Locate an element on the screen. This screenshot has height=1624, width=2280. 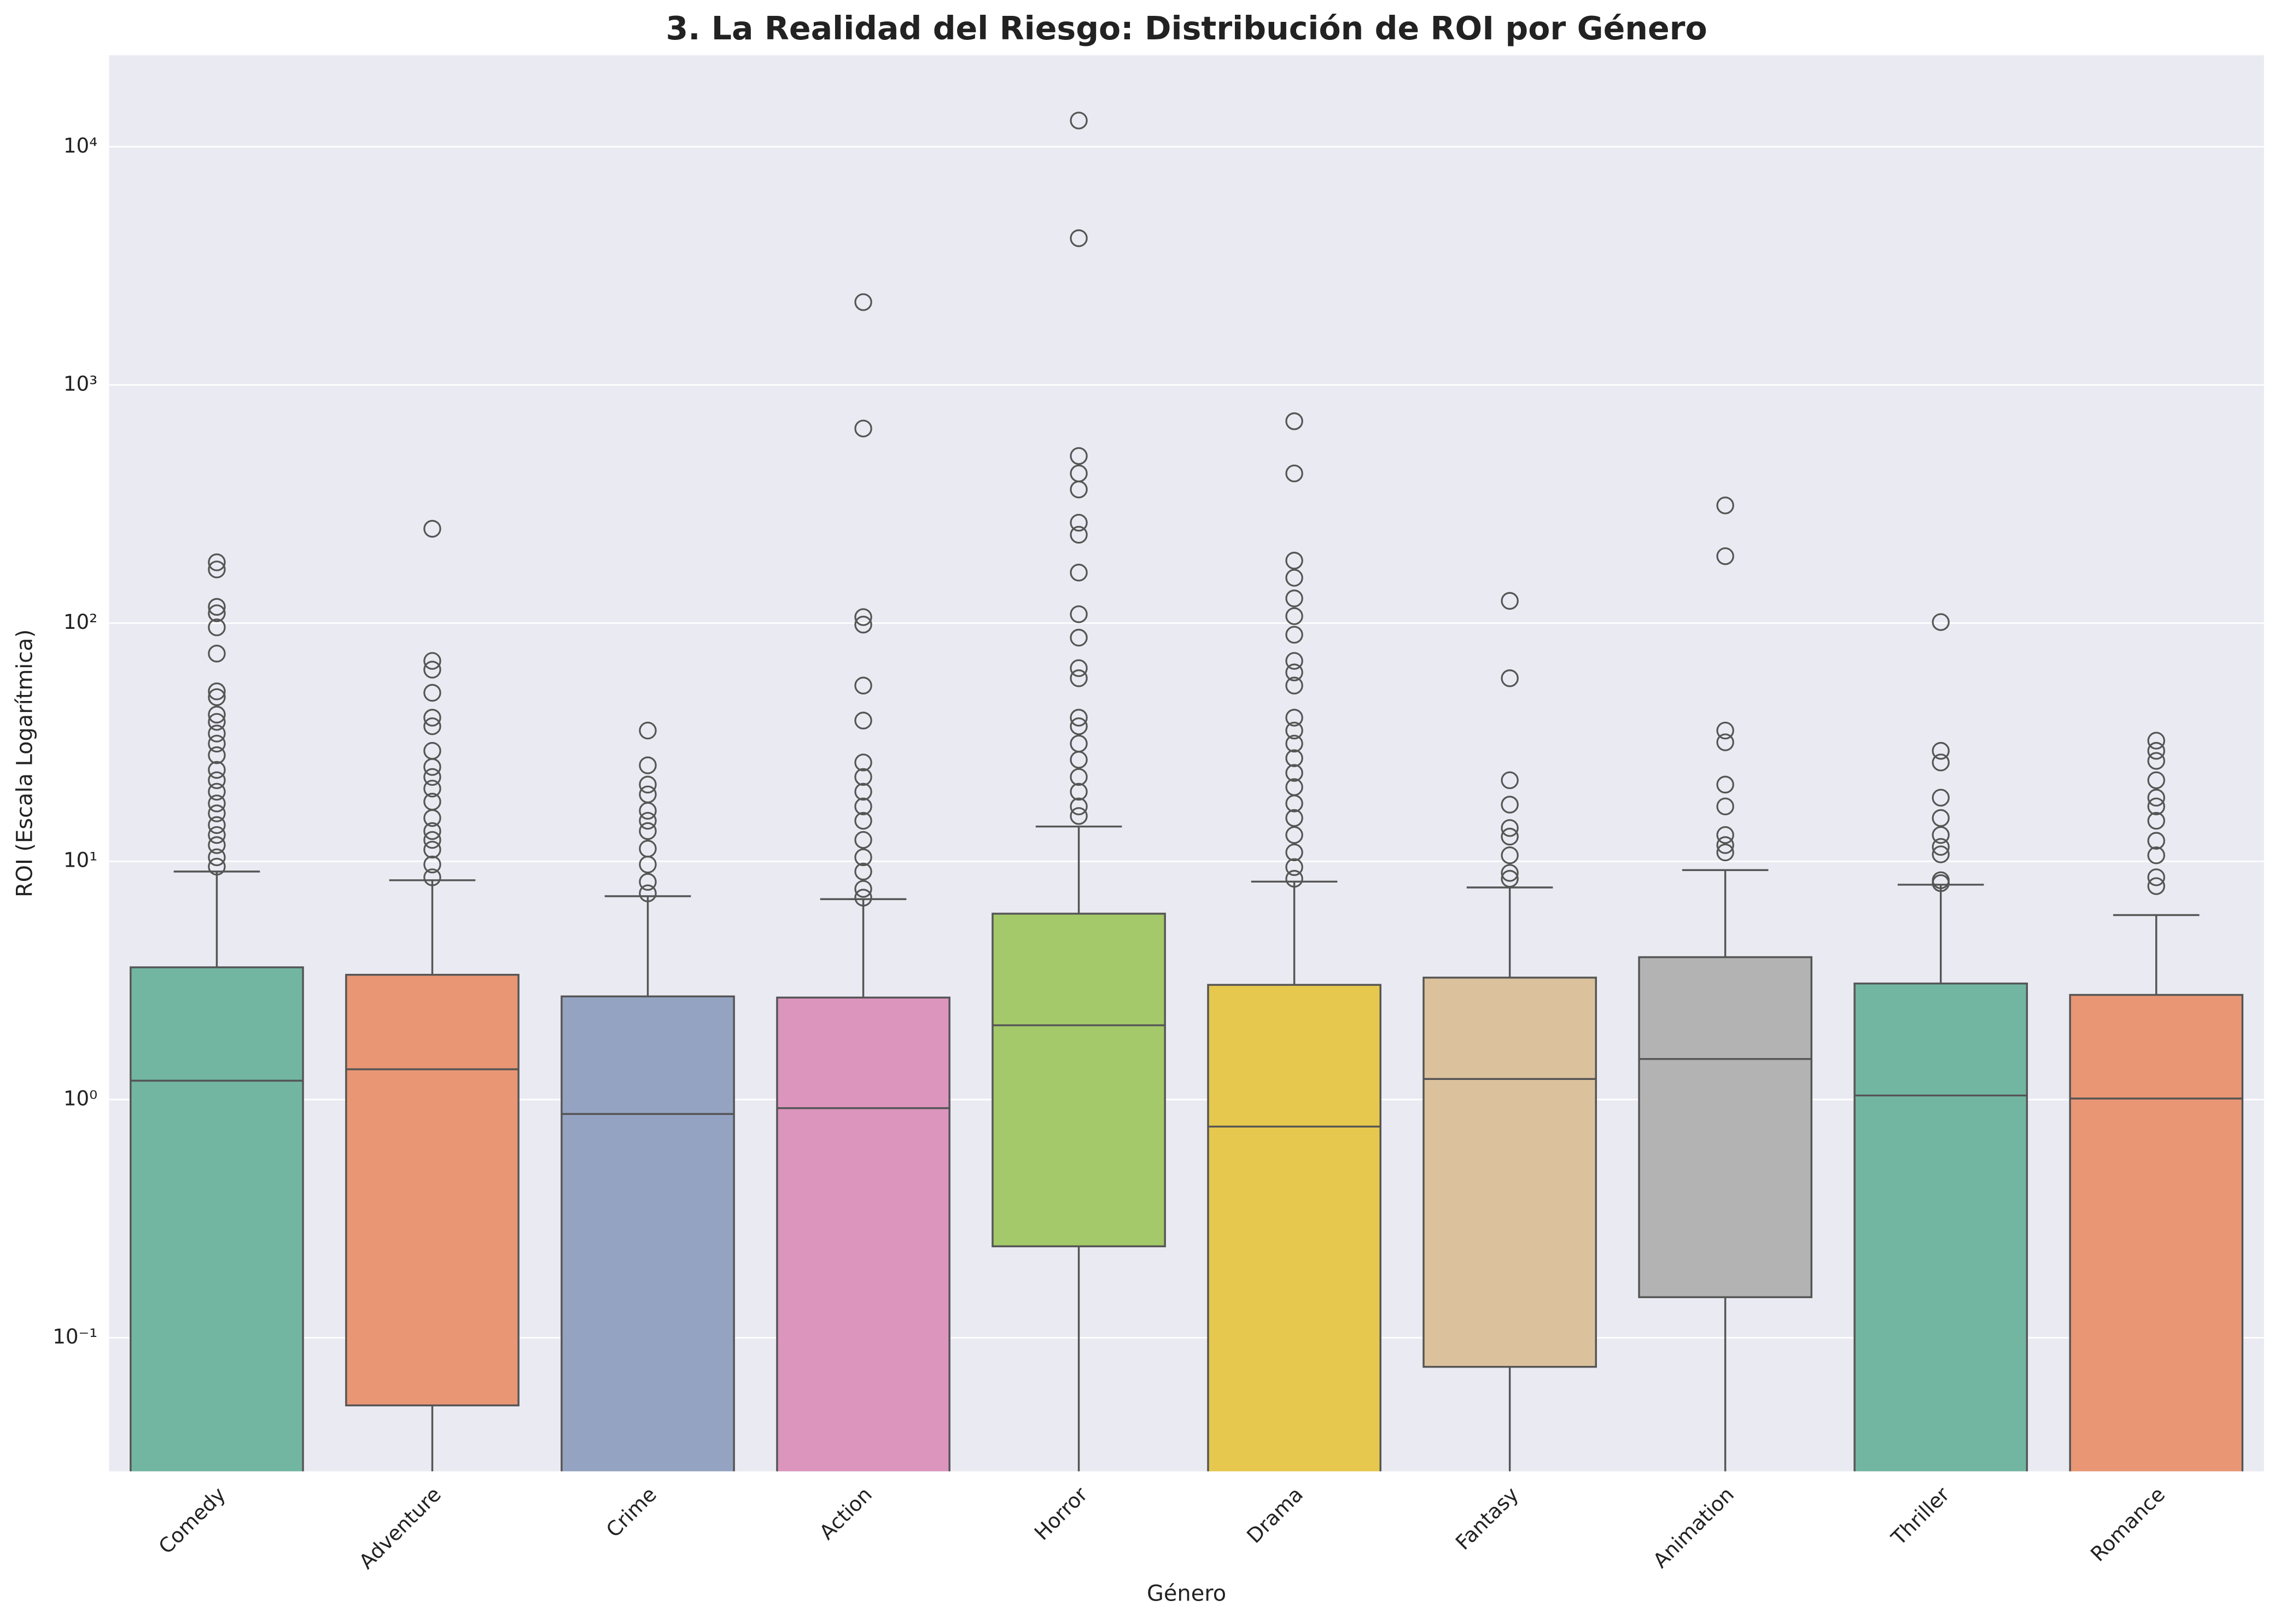
y-tick-label: 10⁻¹ is located at coordinates (75, 1336).